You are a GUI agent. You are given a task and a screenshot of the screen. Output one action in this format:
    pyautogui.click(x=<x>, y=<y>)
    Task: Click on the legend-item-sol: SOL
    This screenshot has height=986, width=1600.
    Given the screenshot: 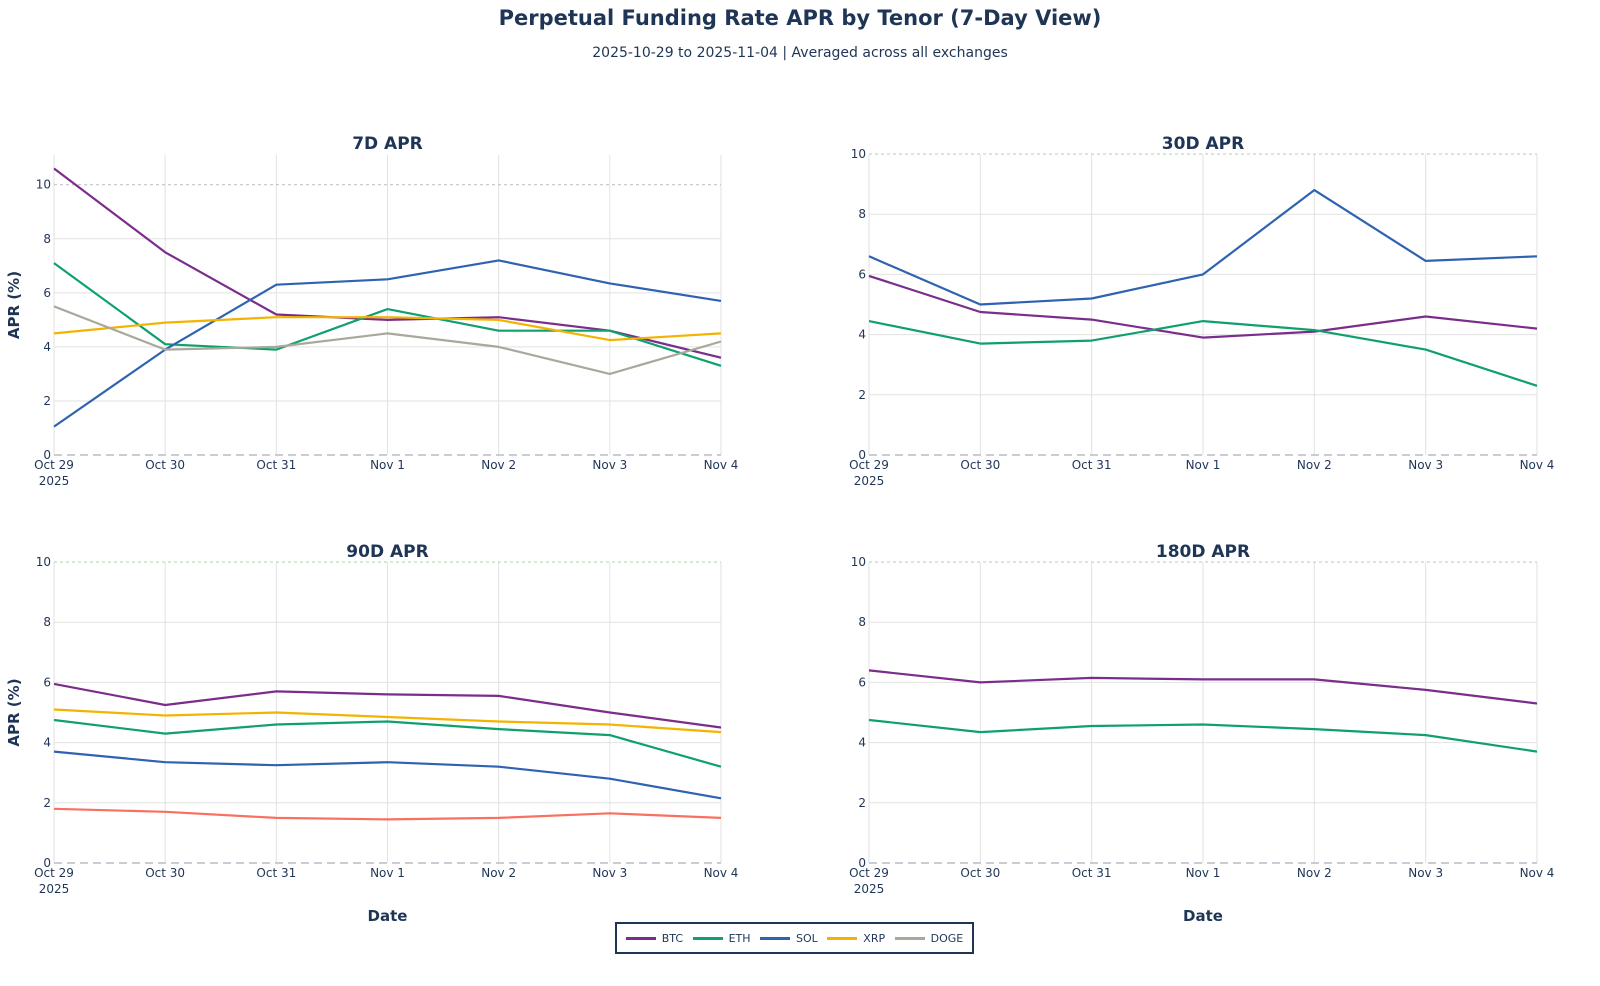 What is the action you would take?
    pyautogui.click(x=789, y=938)
    